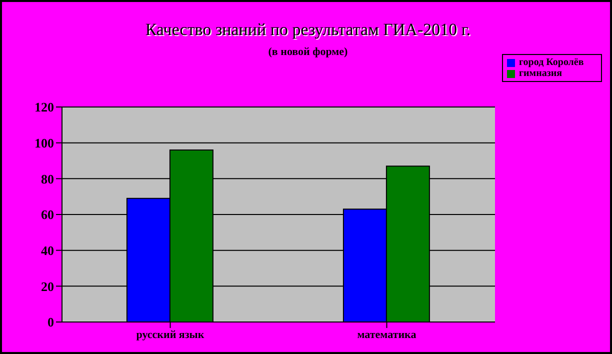 The height and width of the screenshot is (354, 612). I want to click on legend-label: гимназия, so click(540, 73).